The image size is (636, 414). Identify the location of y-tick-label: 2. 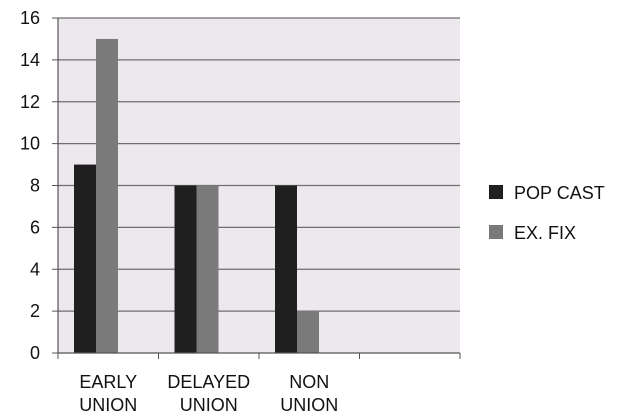
(35, 311).